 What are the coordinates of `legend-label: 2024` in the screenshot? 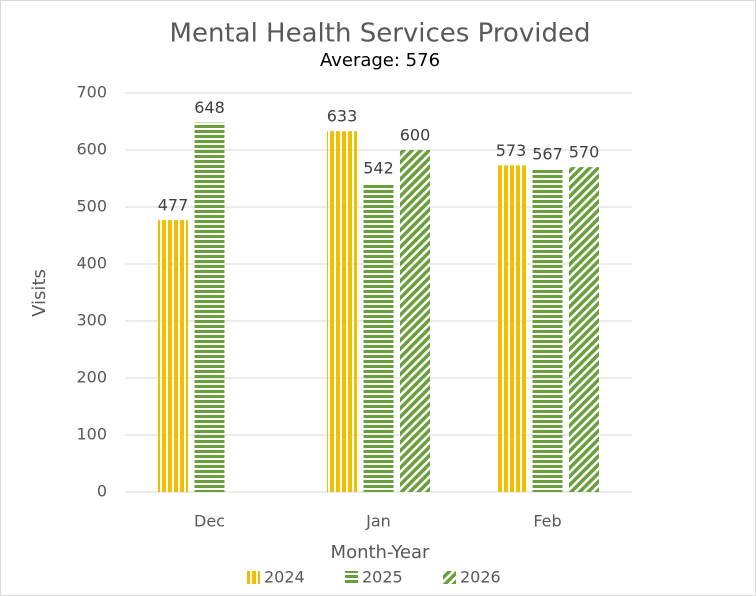 It's located at (284, 577).